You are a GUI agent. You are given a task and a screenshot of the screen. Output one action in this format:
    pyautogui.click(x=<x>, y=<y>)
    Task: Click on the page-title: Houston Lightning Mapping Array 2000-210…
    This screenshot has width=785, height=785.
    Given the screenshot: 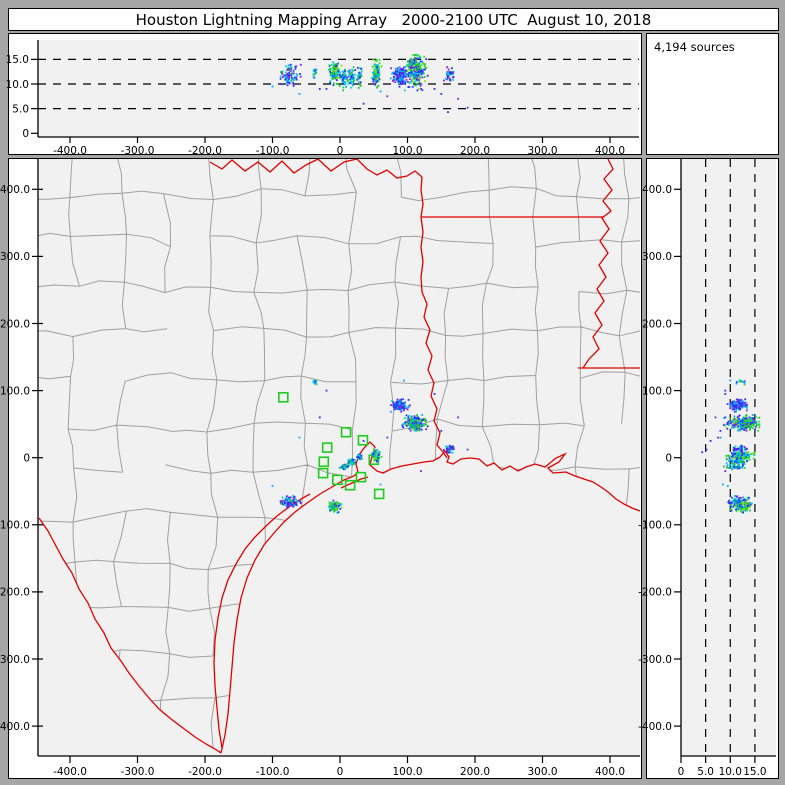 What is the action you would take?
    pyautogui.click(x=393, y=19)
    